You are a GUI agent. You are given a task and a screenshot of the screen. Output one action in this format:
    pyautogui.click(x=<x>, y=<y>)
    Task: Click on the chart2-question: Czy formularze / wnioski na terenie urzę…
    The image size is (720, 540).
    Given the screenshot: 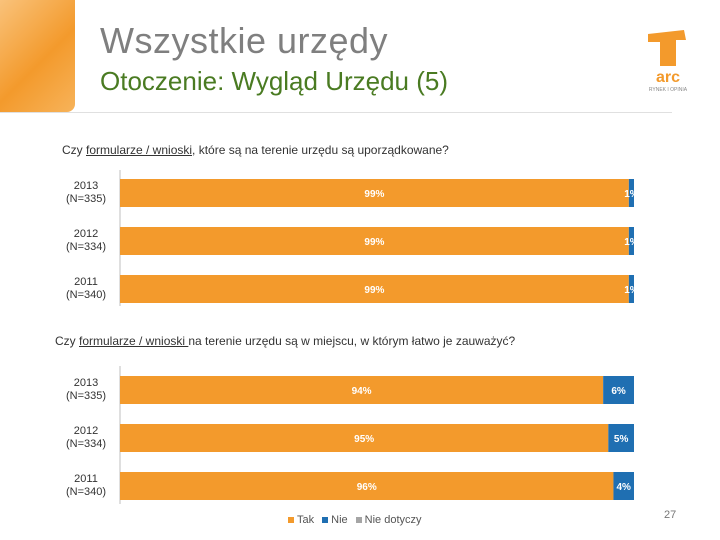 What is the action you would take?
    pyautogui.click(x=285, y=341)
    